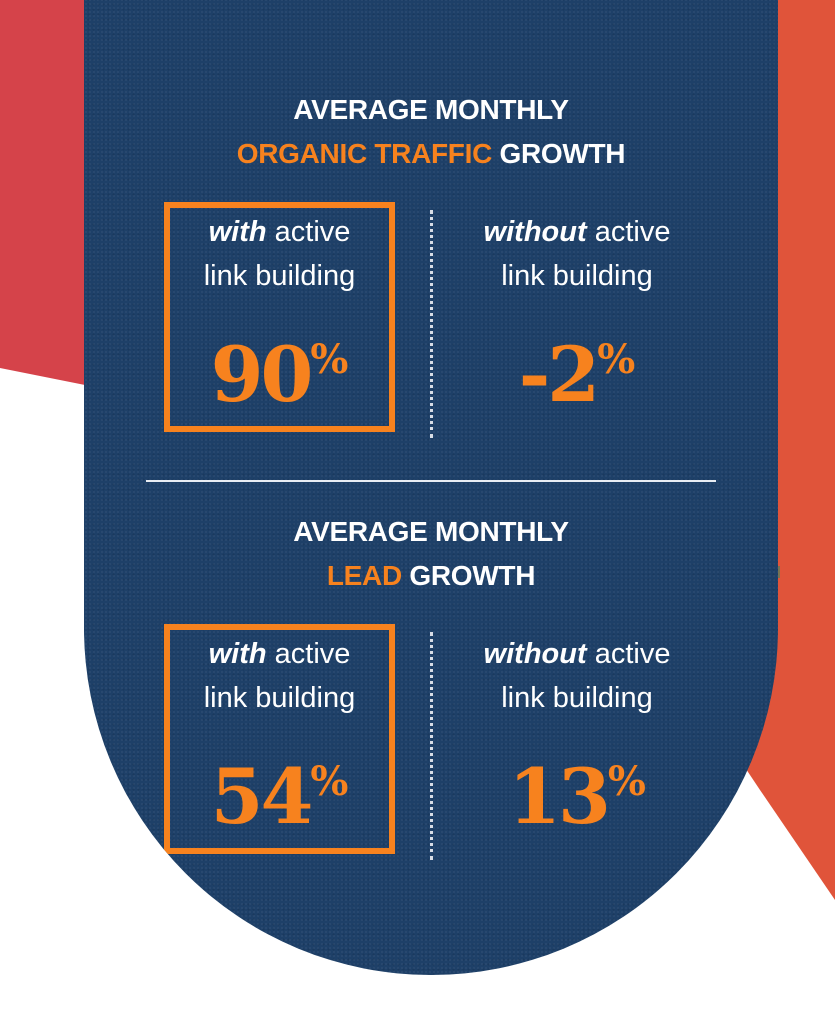 The width and height of the screenshot is (835, 1024). What do you see at coordinates (279, 276) in the screenshot?
I see `section-1-with-label-line2: link building` at bounding box center [279, 276].